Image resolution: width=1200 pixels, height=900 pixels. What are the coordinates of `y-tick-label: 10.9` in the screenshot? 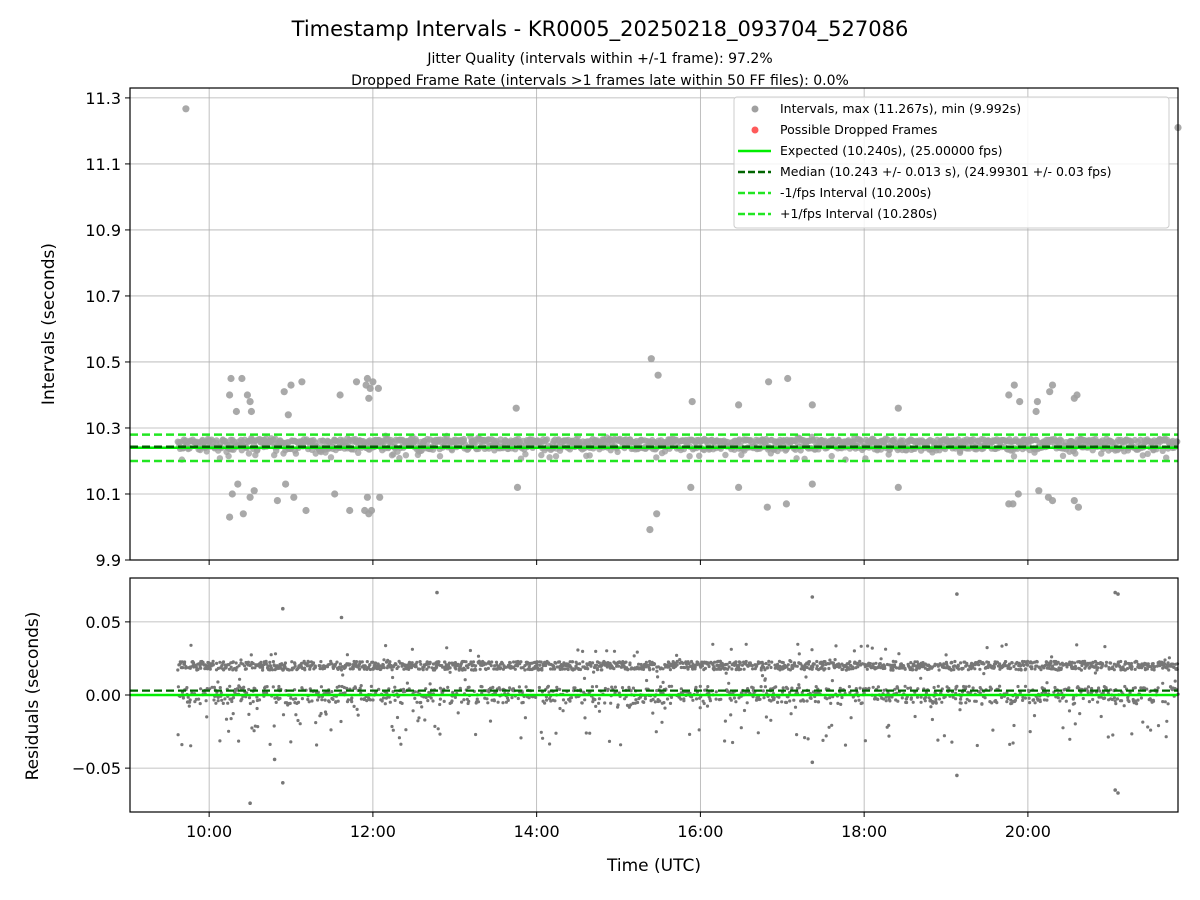 It's located at (103, 230).